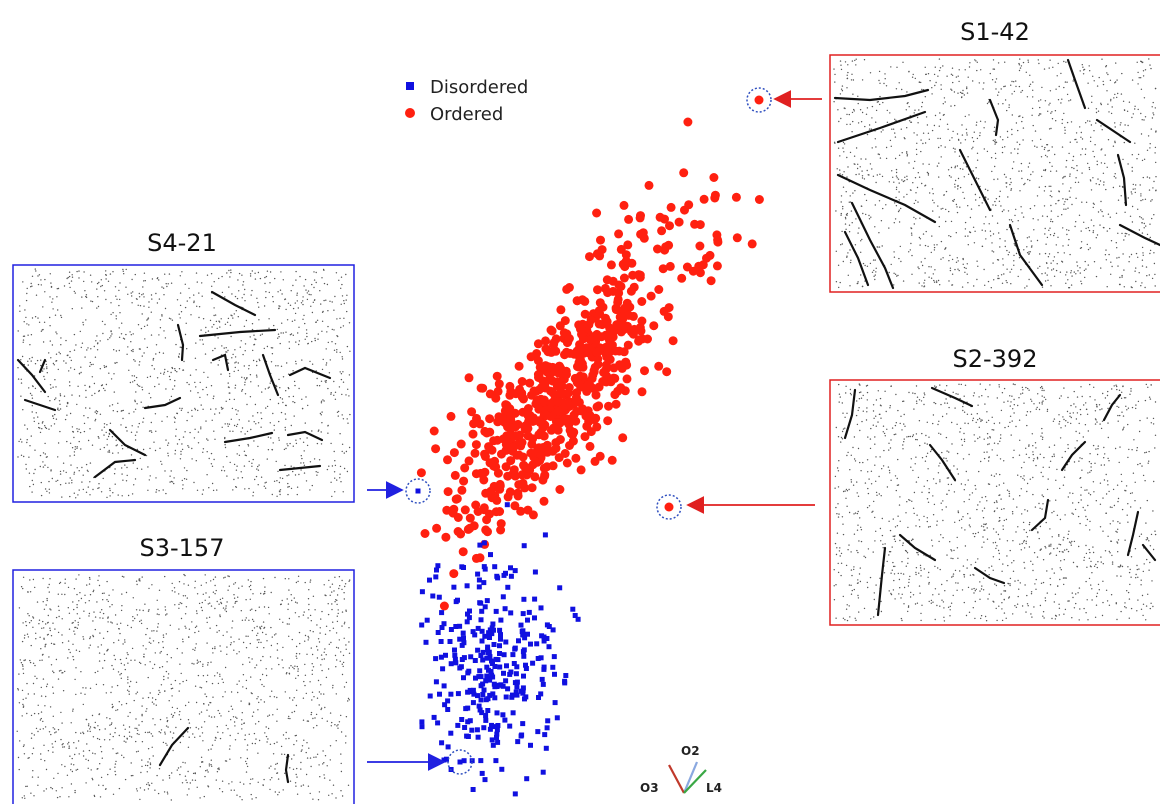  What do you see at coordinates (183, 687) in the screenshot?
I see `inset-dots` at bounding box center [183, 687].